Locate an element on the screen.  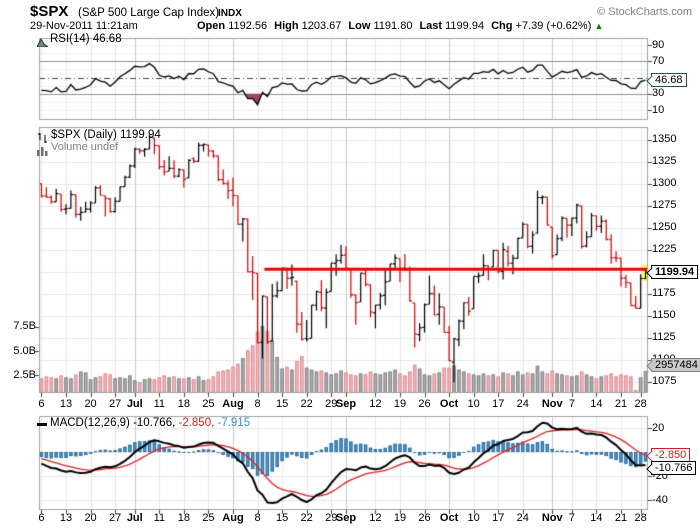
macd-signal-box: -2.850 is located at coordinates (671, 455).